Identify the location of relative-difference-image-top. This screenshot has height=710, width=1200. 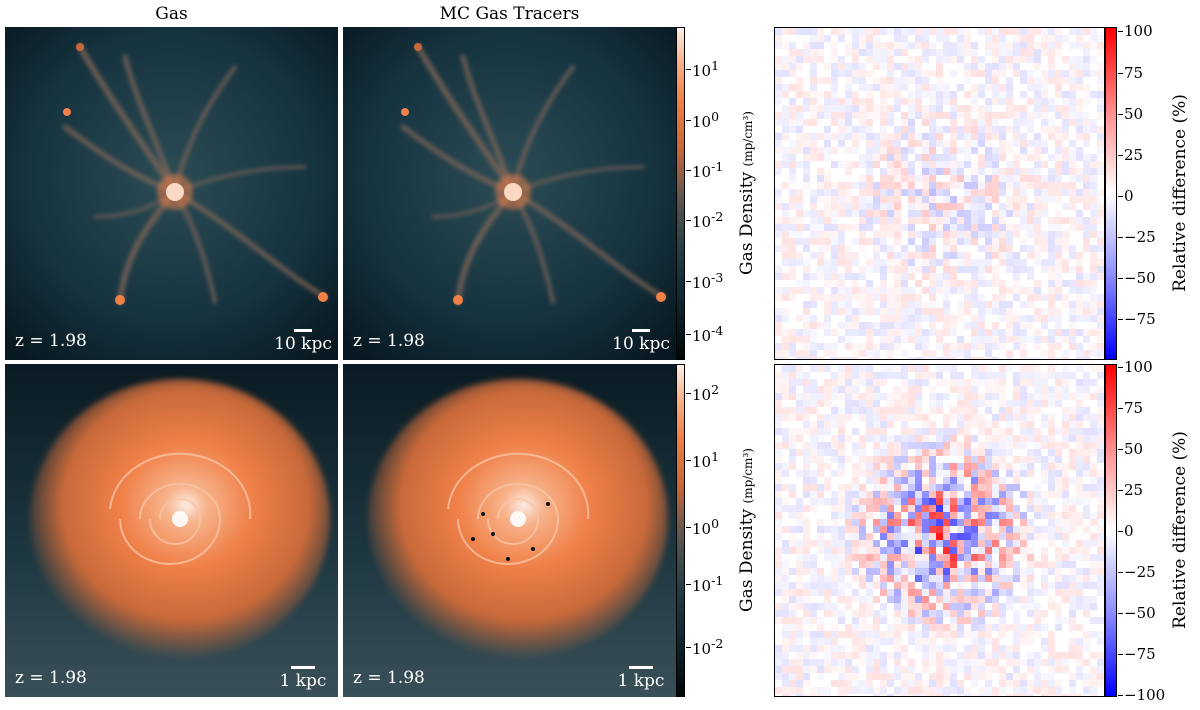
(939, 196).